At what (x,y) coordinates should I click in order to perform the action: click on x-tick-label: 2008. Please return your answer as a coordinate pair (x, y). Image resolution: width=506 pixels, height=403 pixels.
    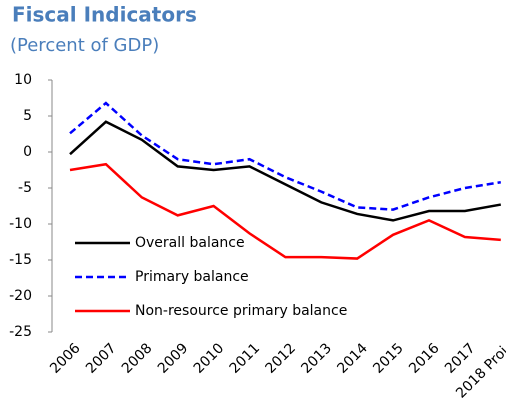
    Looking at the image, I should click on (137, 358).